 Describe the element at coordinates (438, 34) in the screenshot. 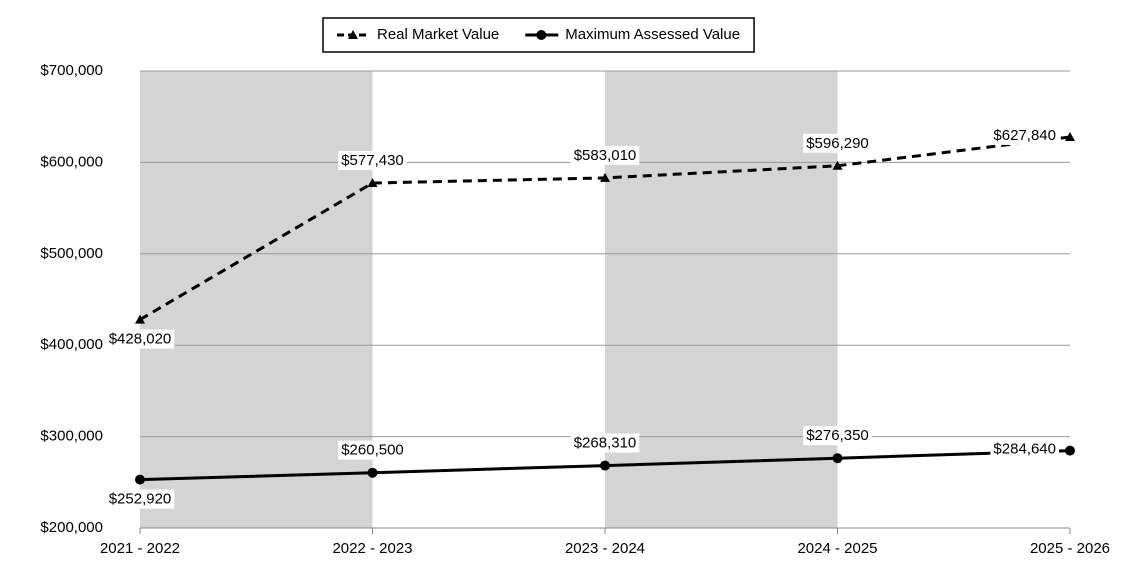

I see `legend-label: Real Market Value` at that location.